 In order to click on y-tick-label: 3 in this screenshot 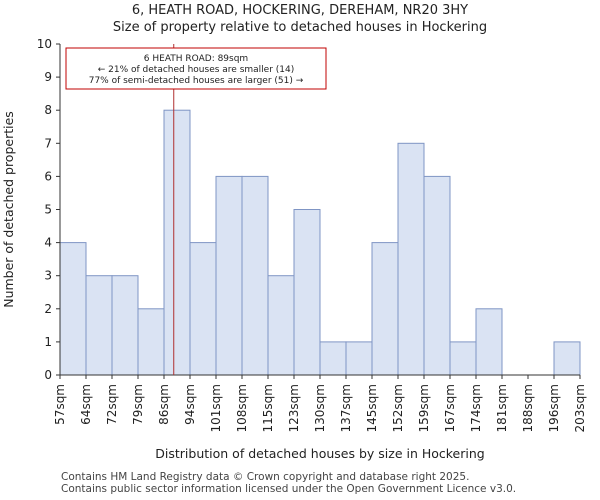, I will do `click(48, 276)`.